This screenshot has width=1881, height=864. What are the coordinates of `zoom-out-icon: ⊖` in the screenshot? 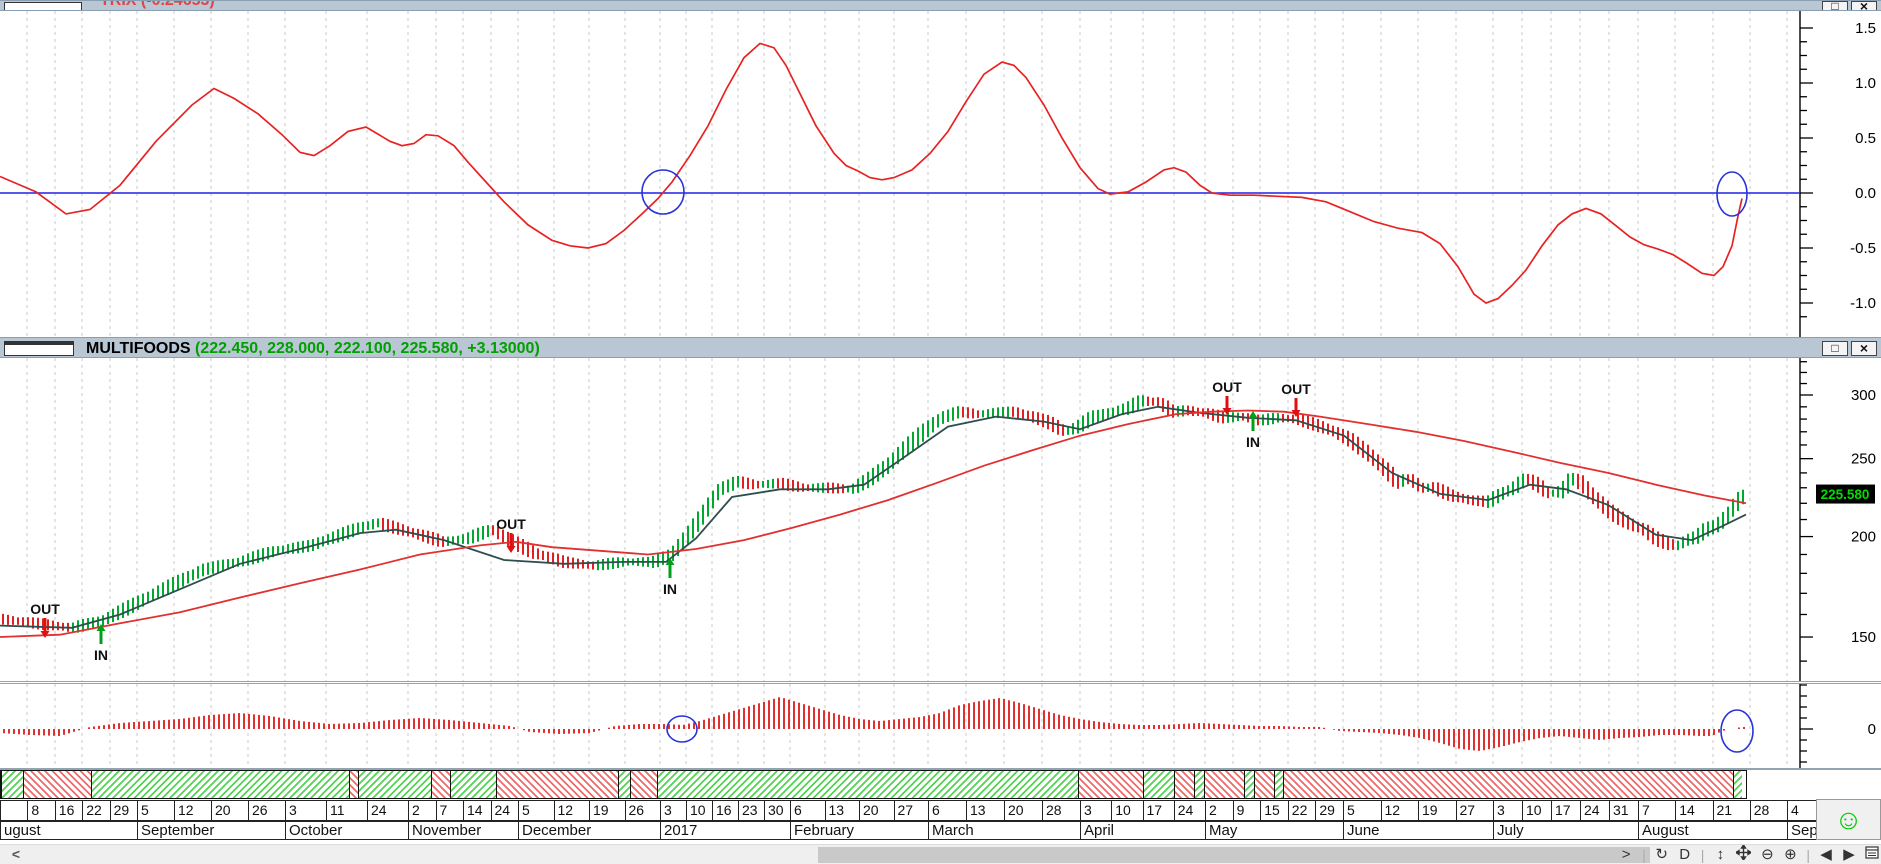 It's located at (1767, 854).